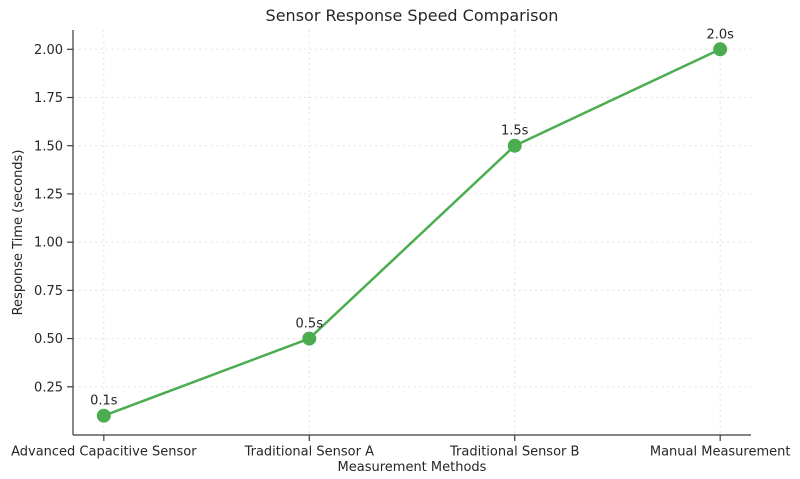 The width and height of the screenshot is (800, 479). I want to click on x-tick-label: Traditional Sensor B, so click(514, 452).